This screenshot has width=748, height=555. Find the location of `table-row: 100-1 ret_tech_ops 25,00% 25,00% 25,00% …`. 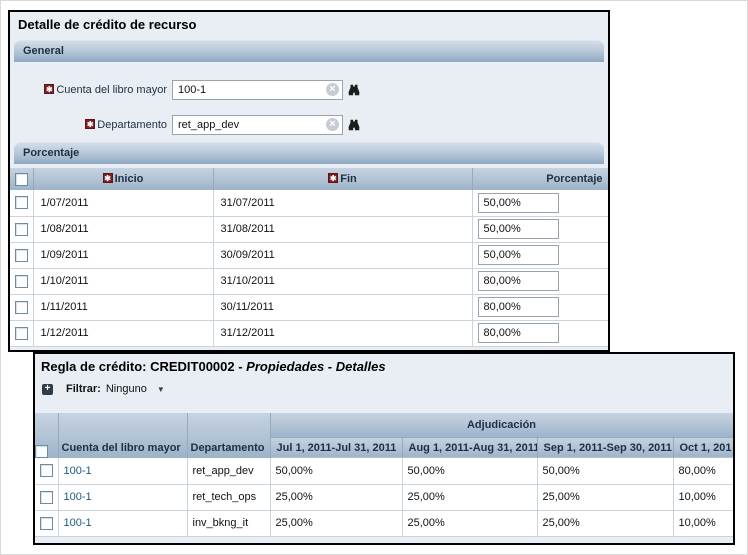

table-row: 100-1 ret_tech_ops 25,00% 25,00% 25,00% … is located at coordinates (384, 497).